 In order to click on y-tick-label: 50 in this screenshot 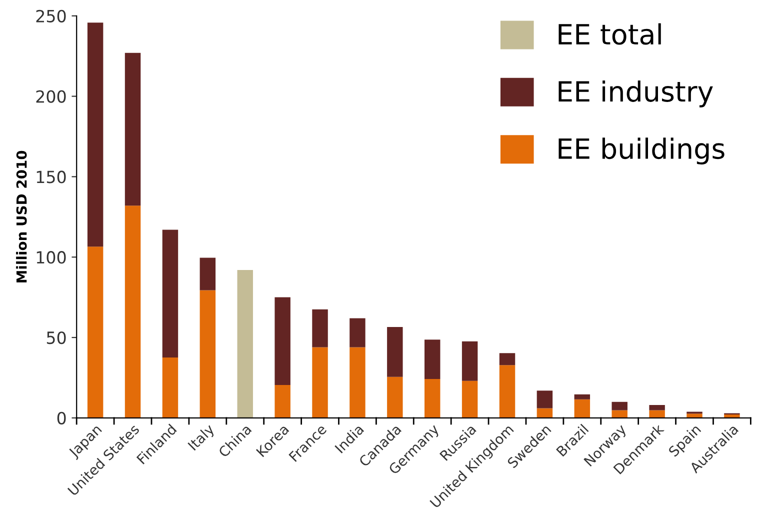, I will do `click(56, 337)`.